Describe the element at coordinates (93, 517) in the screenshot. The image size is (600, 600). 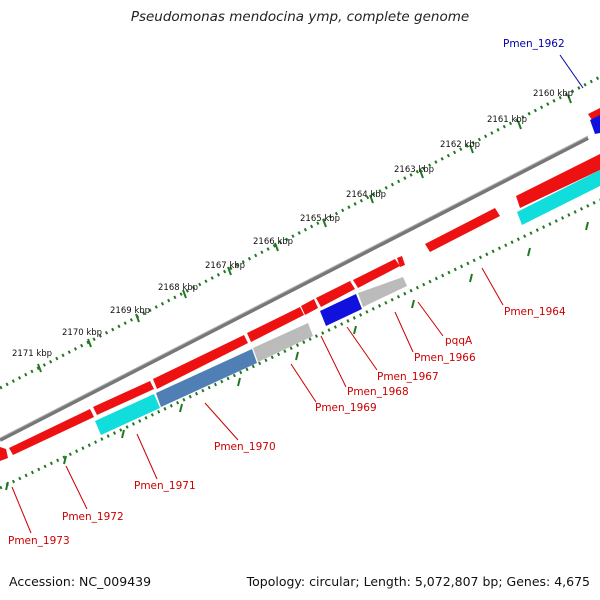
I see `gene-label-pmen-1972: Pmen_1972` at that location.